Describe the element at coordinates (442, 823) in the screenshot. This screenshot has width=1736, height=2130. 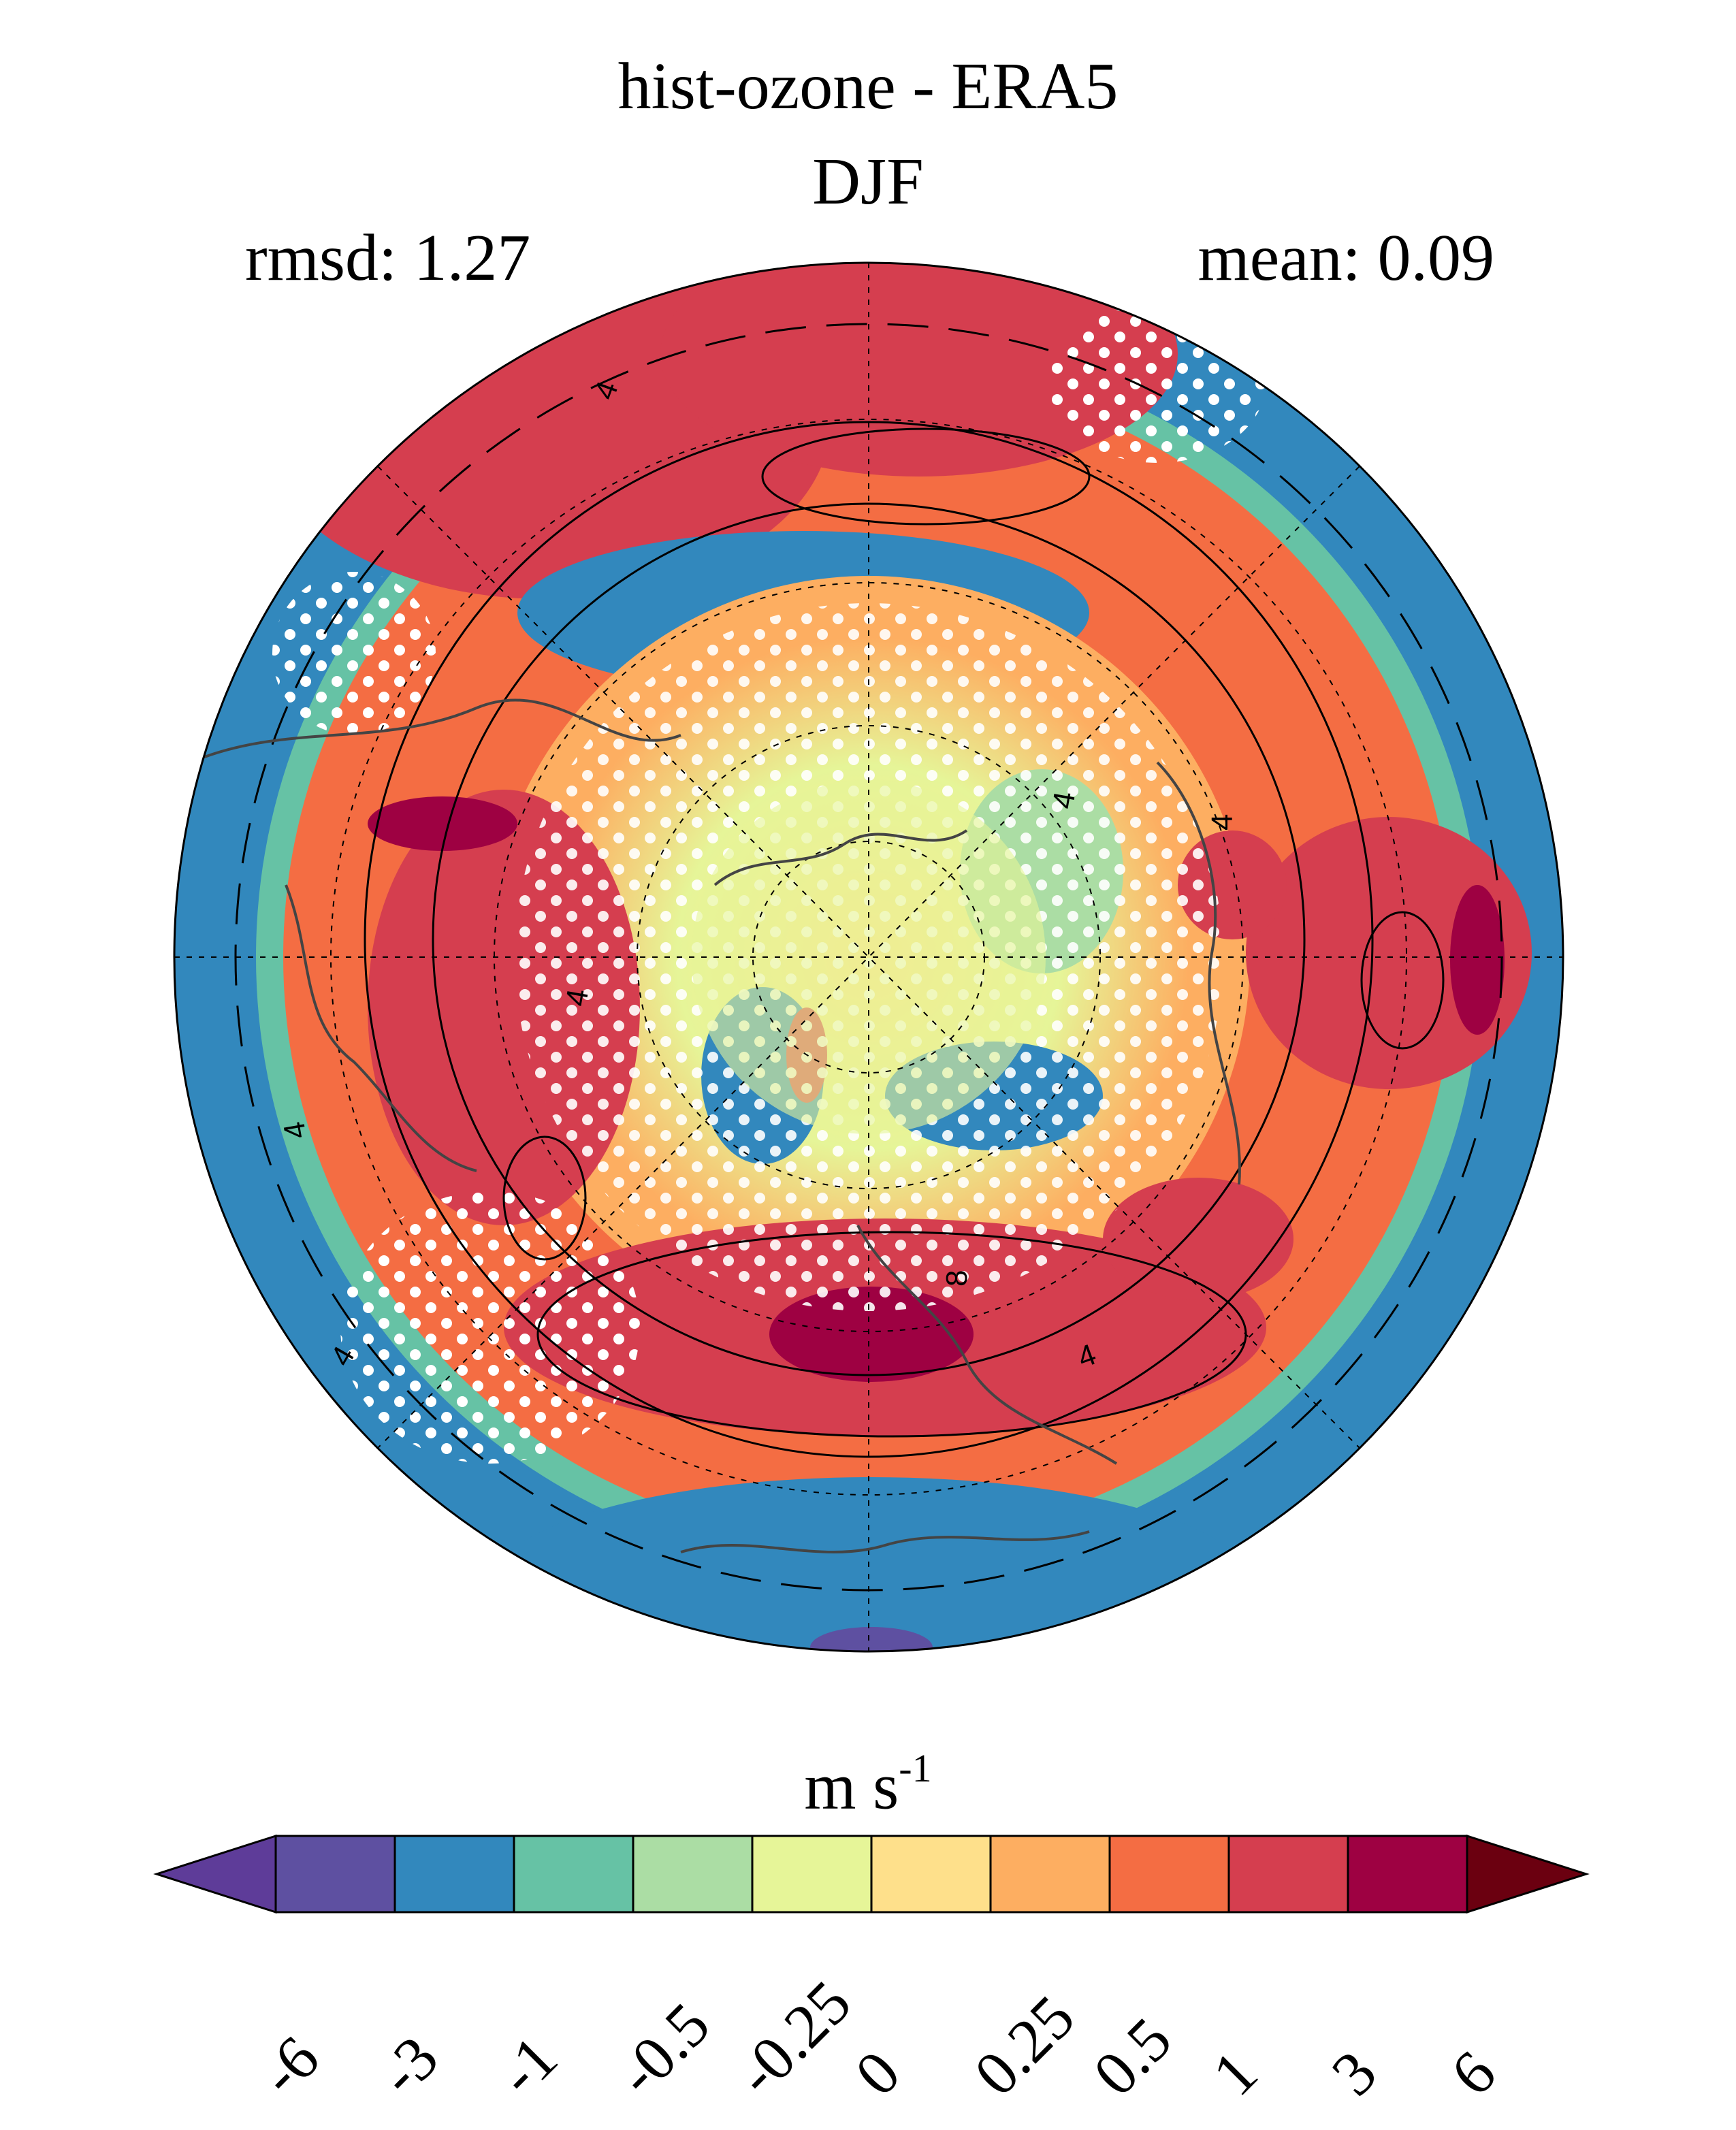
I see `field-darkred-west` at that location.